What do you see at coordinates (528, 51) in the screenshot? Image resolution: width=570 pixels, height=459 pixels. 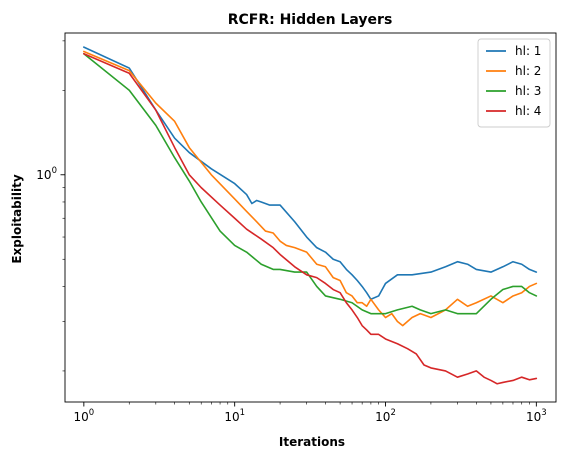 I see `legend-label-1: hl: 1` at bounding box center [528, 51].